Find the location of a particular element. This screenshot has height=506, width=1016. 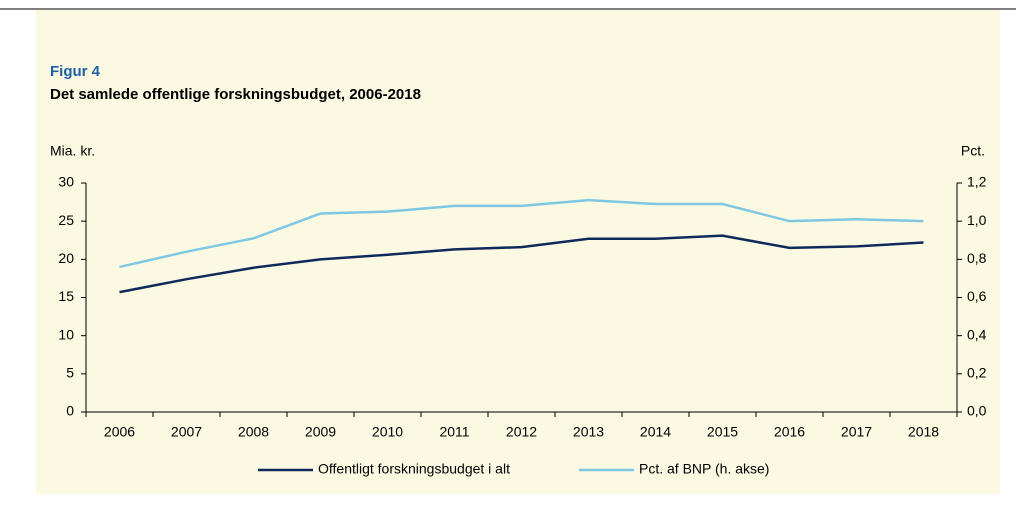

x-tick-label: 2008 is located at coordinates (253, 432).